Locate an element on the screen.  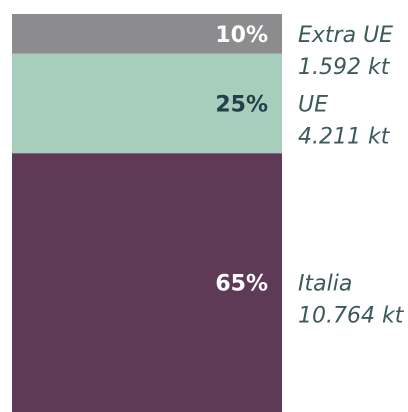
series-amount-label: 1.592 kt is located at coordinates (344, 67).